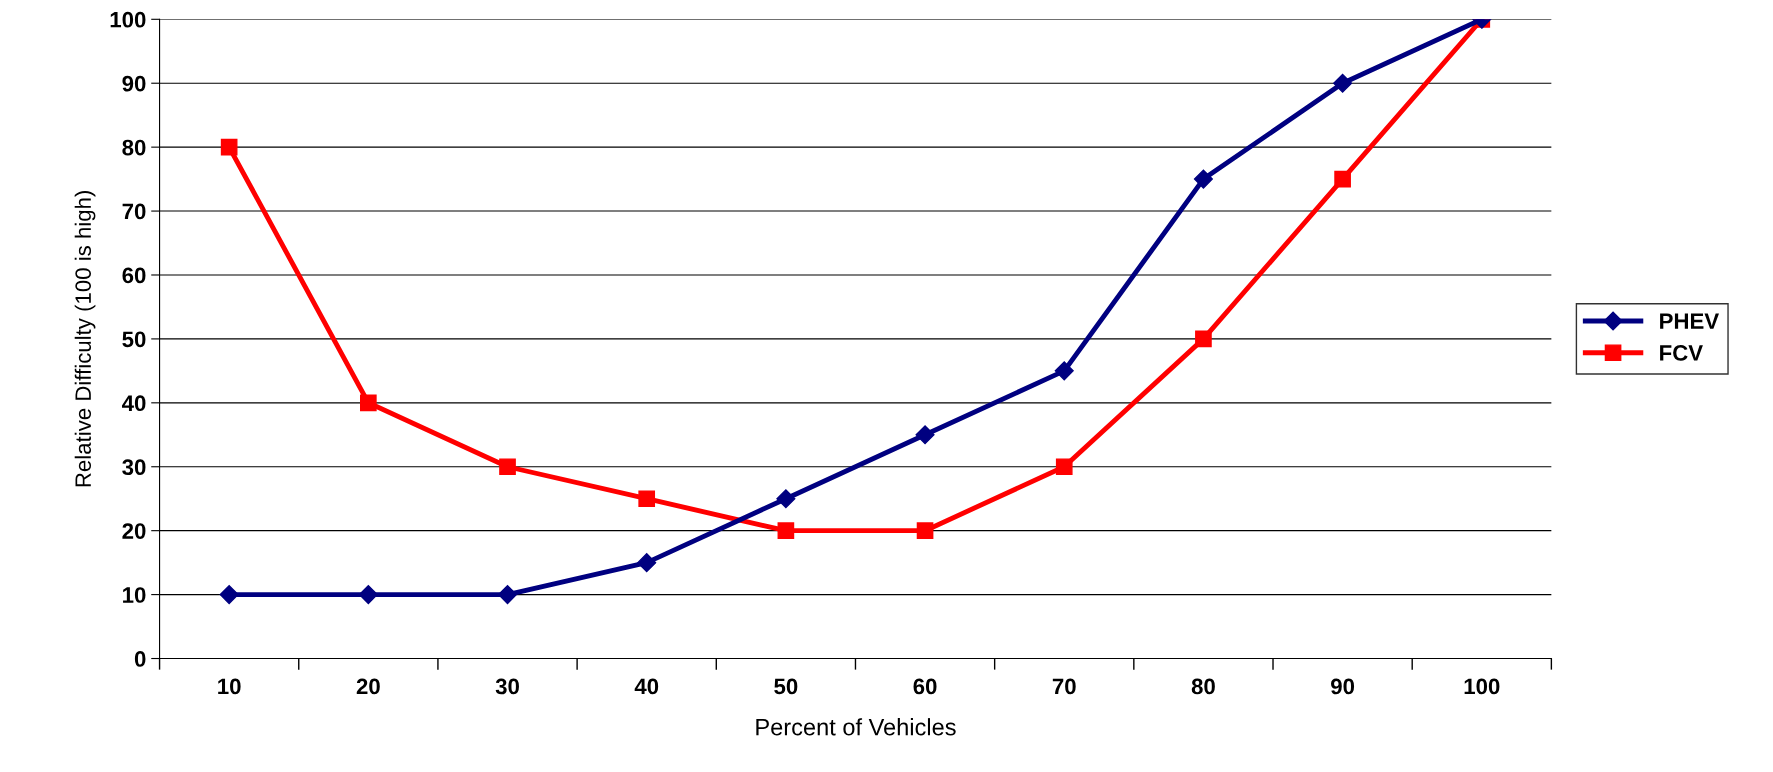 This screenshot has height=772, width=1773. I want to click on y-tick-label: 90, so click(134, 83).